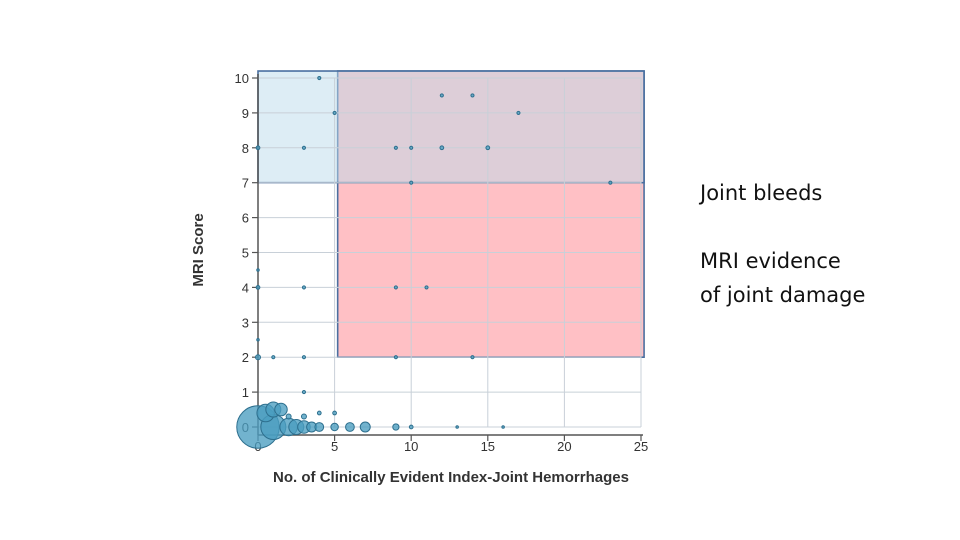 This screenshot has height=540, width=960. I want to click on y-tick-label-4: 4, so click(245, 287).